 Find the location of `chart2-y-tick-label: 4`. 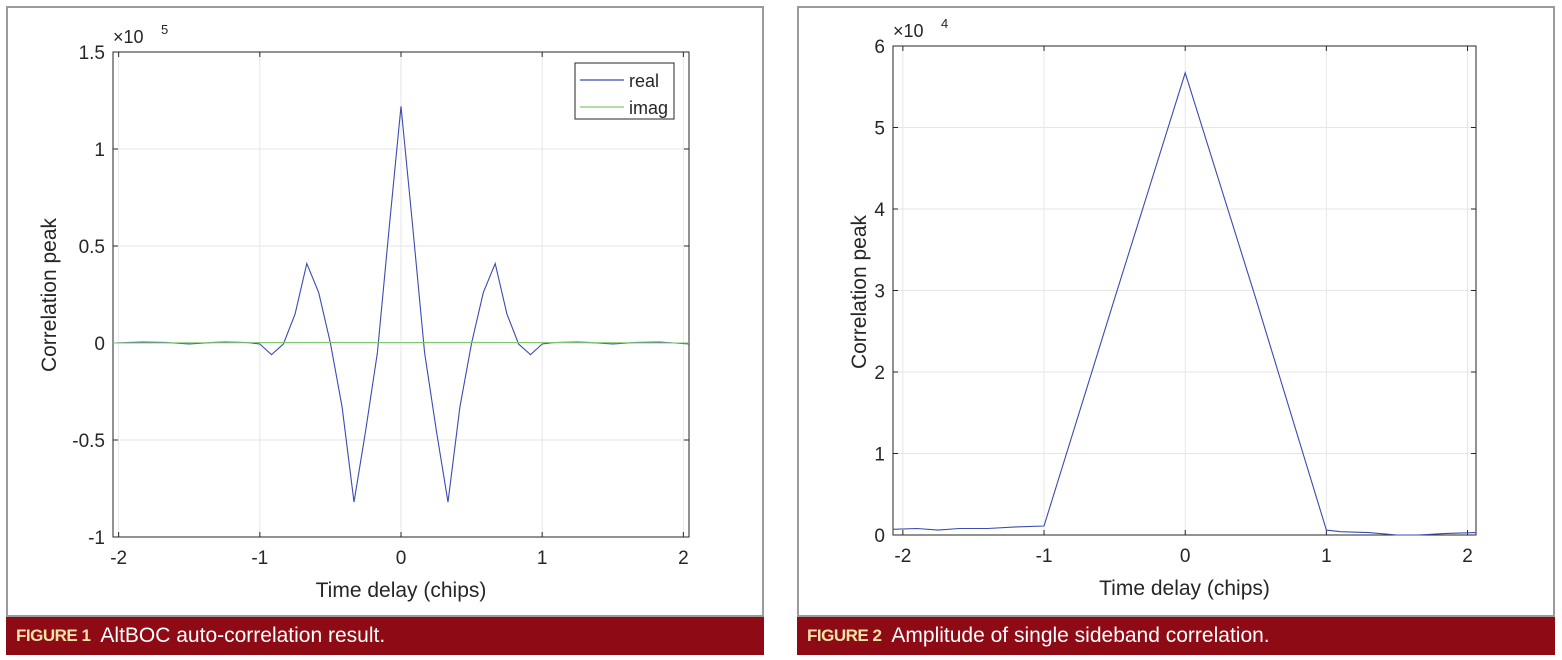

chart2-y-tick-label: 4 is located at coordinates (879, 210).